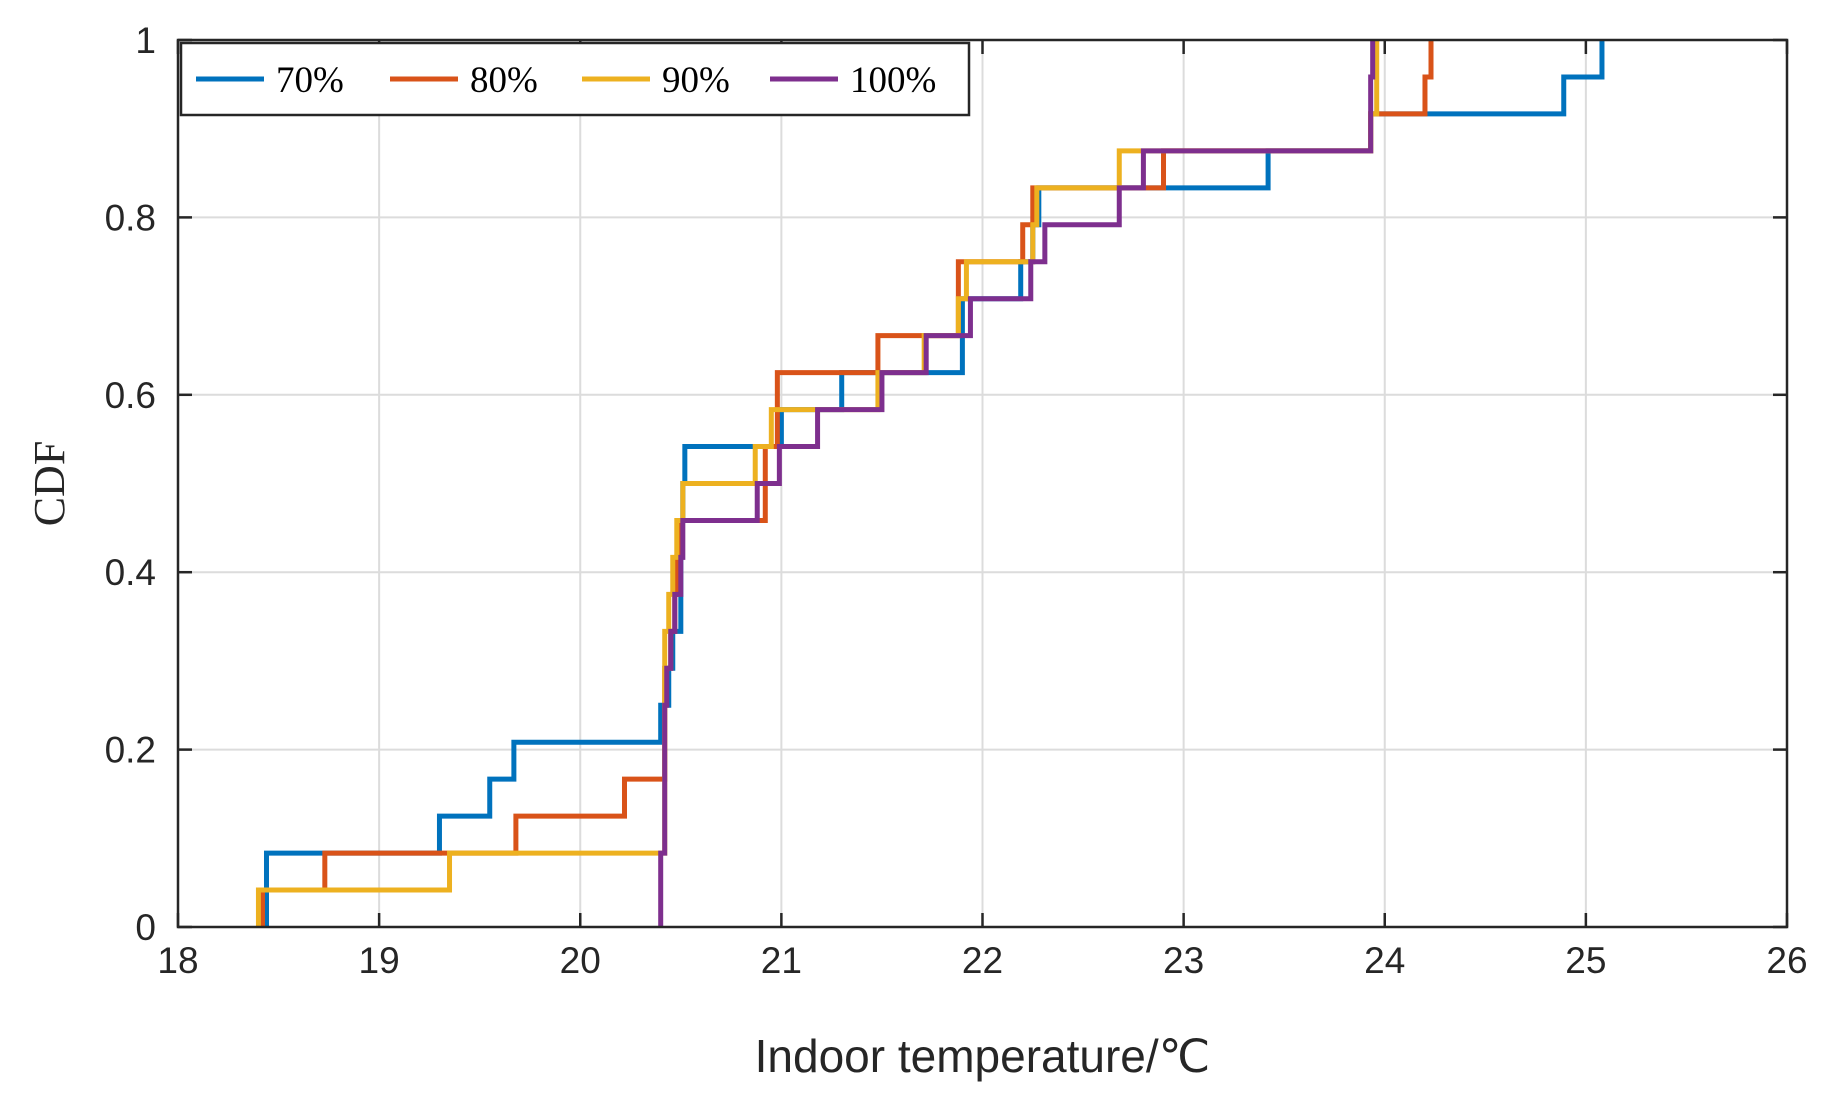 The width and height of the screenshot is (1837, 1109). Describe the element at coordinates (504, 80) in the screenshot. I see `legend-label-80pct: 80%` at that location.